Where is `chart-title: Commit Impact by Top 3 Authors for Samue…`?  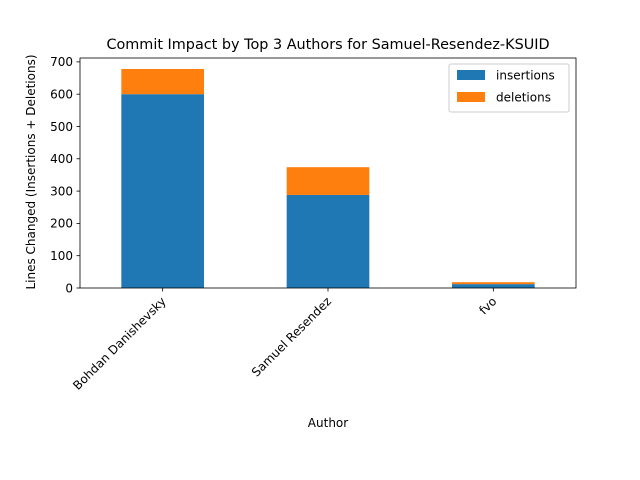 chart-title: Commit Impact by Top 3 Authors for Samue… is located at coordinates (327, 45).